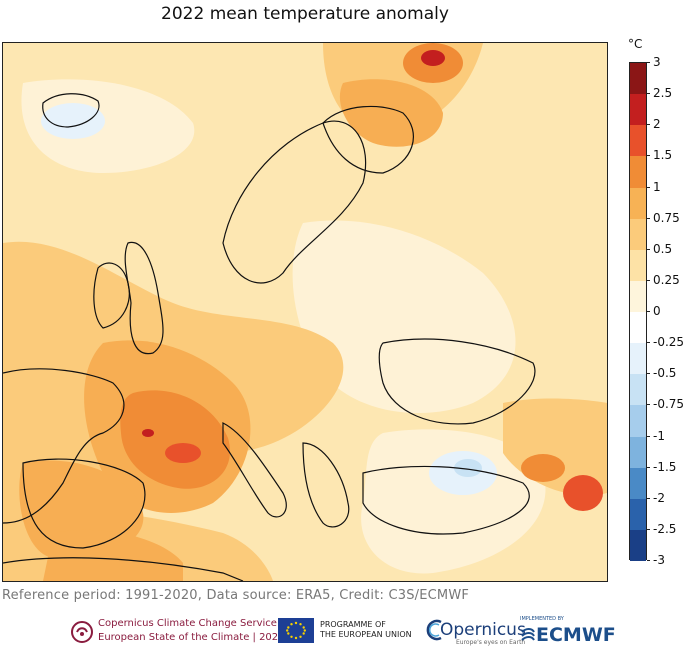  What do you see at coordinates (583, 493) in the screenshot?
I see `anomaly-zone-caspian-hotter` at bounding box center [583, 493].